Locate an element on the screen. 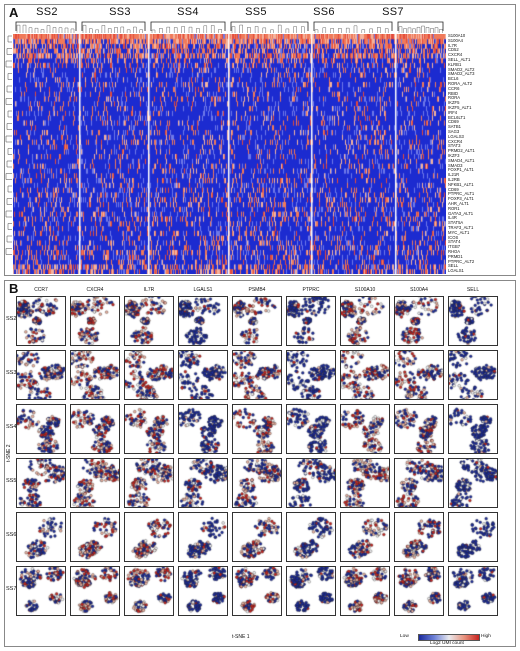  subset-header: SS7 is located at coordinates (393, 12).